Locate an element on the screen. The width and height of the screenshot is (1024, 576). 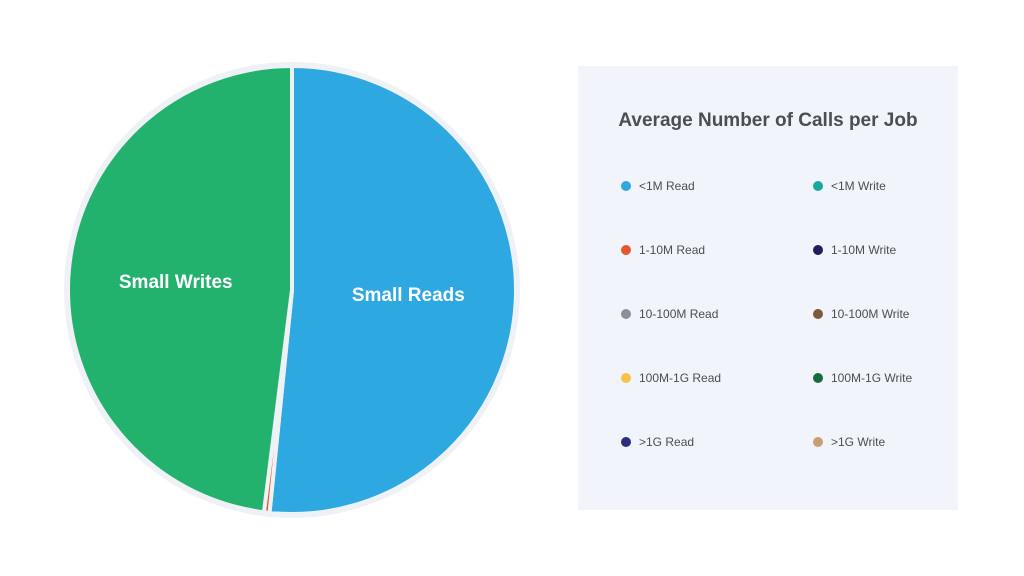
legend-item: >1G Write is located at coordinates (877, 464).